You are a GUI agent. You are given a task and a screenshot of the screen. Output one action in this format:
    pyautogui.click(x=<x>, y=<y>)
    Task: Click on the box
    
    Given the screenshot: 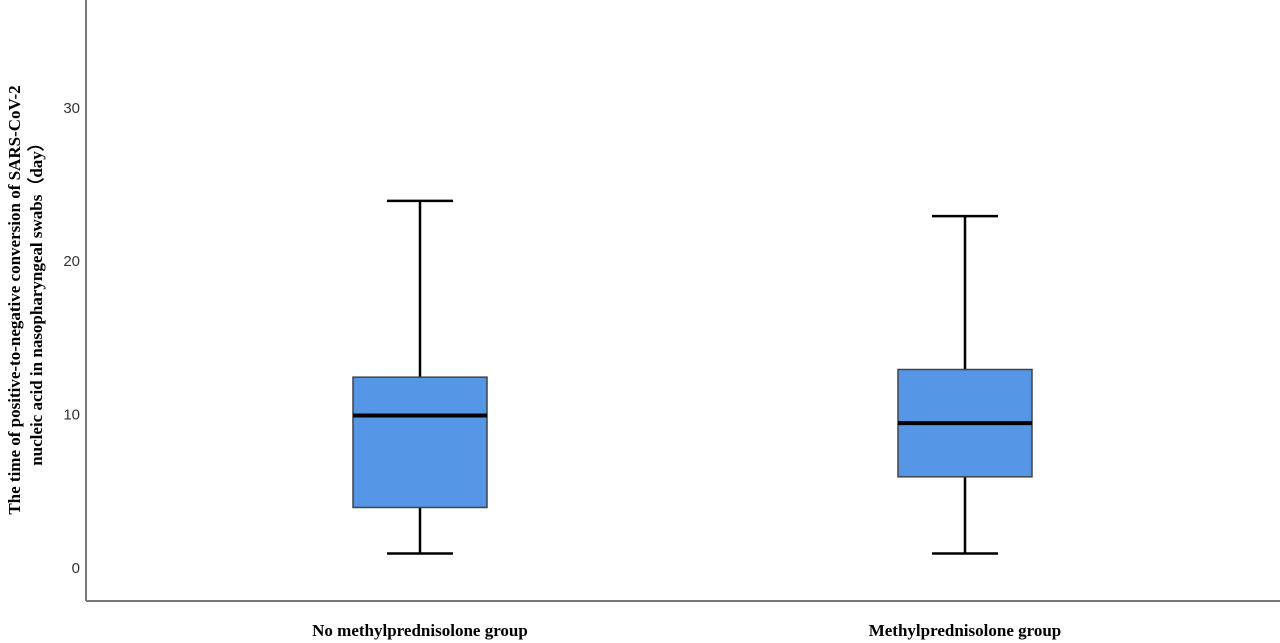 What is the action you would take?
    pyautogui.click(x=420, y=442)
    